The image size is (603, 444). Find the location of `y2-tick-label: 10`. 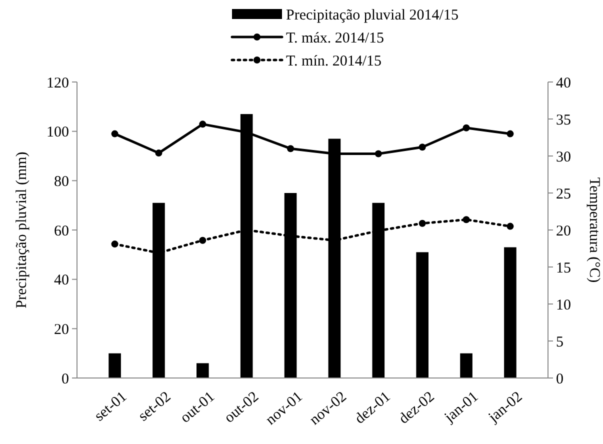

y2-tick-label: 10 is located at coordinates (563, 305).